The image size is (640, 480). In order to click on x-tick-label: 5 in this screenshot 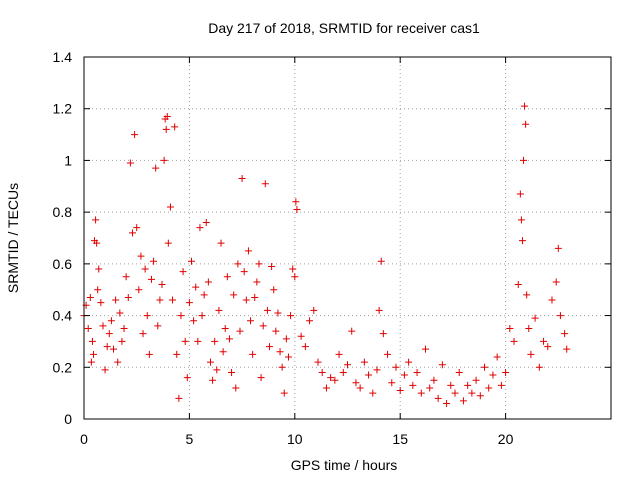, I will do `click(190, 439)`.